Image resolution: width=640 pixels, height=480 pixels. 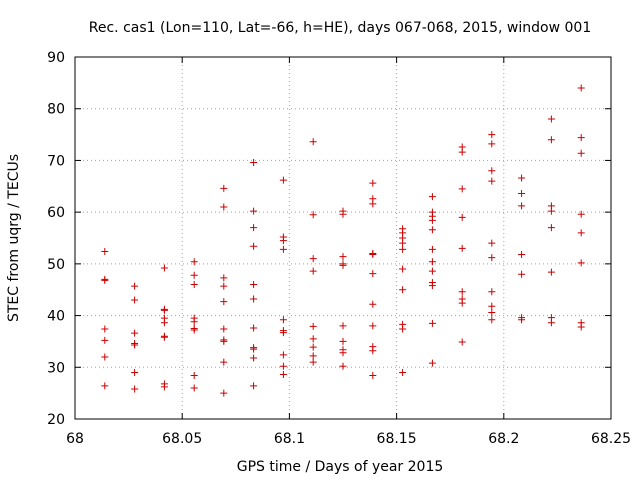 I want to click on y-tick-label: 50, so click(x=56, y=265).